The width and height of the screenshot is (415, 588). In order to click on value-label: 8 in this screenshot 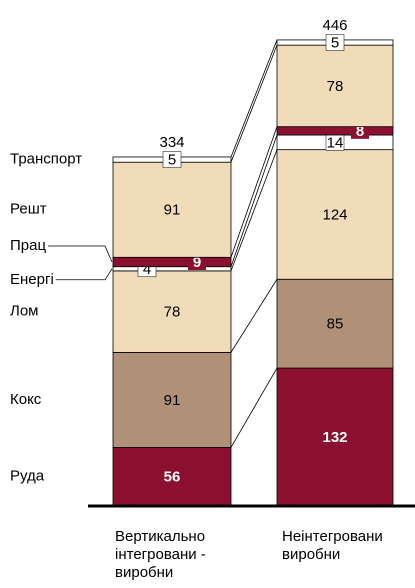, I will do `click(360, 131)`.